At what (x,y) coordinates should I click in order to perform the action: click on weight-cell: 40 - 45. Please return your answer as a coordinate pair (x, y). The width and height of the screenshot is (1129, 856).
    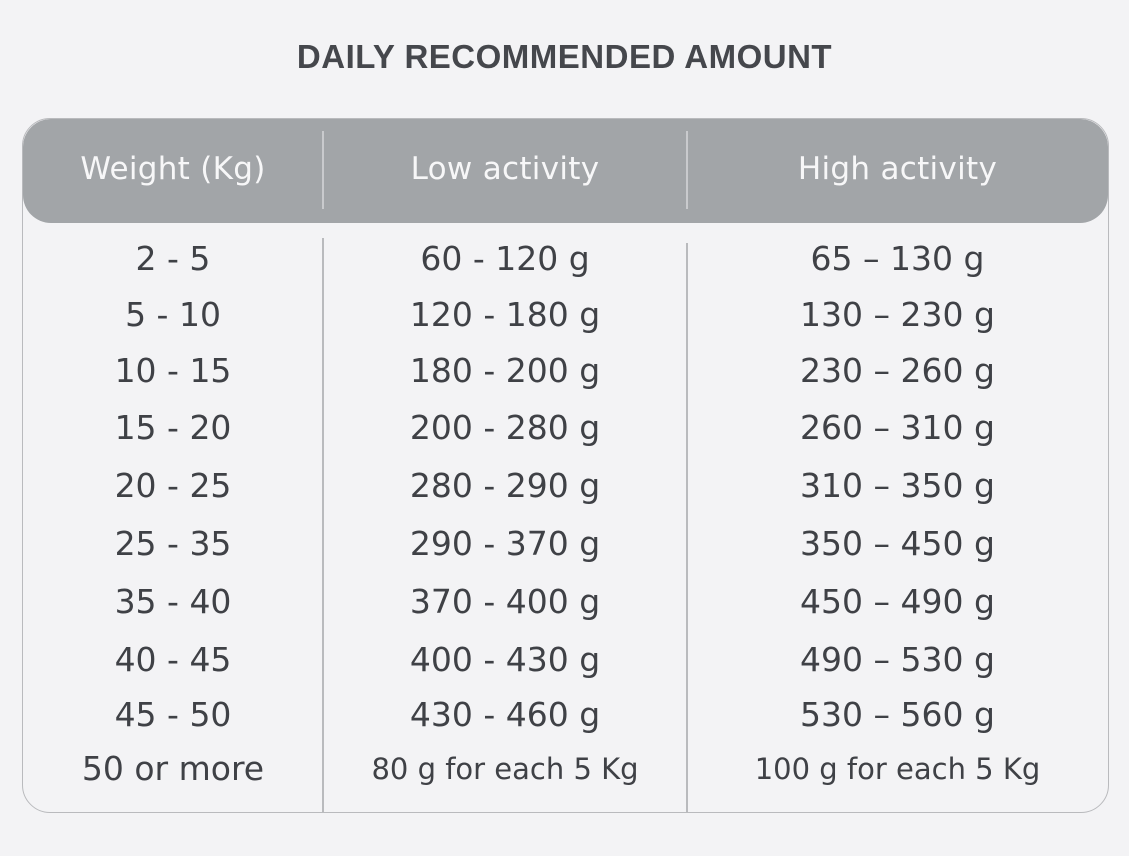
    Looking at the image, I should click on (173, 659).